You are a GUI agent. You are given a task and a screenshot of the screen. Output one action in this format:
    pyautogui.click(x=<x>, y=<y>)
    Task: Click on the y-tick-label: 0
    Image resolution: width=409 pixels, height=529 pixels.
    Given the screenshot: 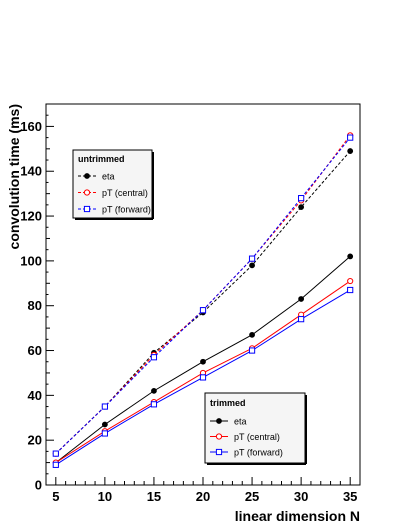 What is the action you would take?
    pyautogui.click(x=38, y=485)
    